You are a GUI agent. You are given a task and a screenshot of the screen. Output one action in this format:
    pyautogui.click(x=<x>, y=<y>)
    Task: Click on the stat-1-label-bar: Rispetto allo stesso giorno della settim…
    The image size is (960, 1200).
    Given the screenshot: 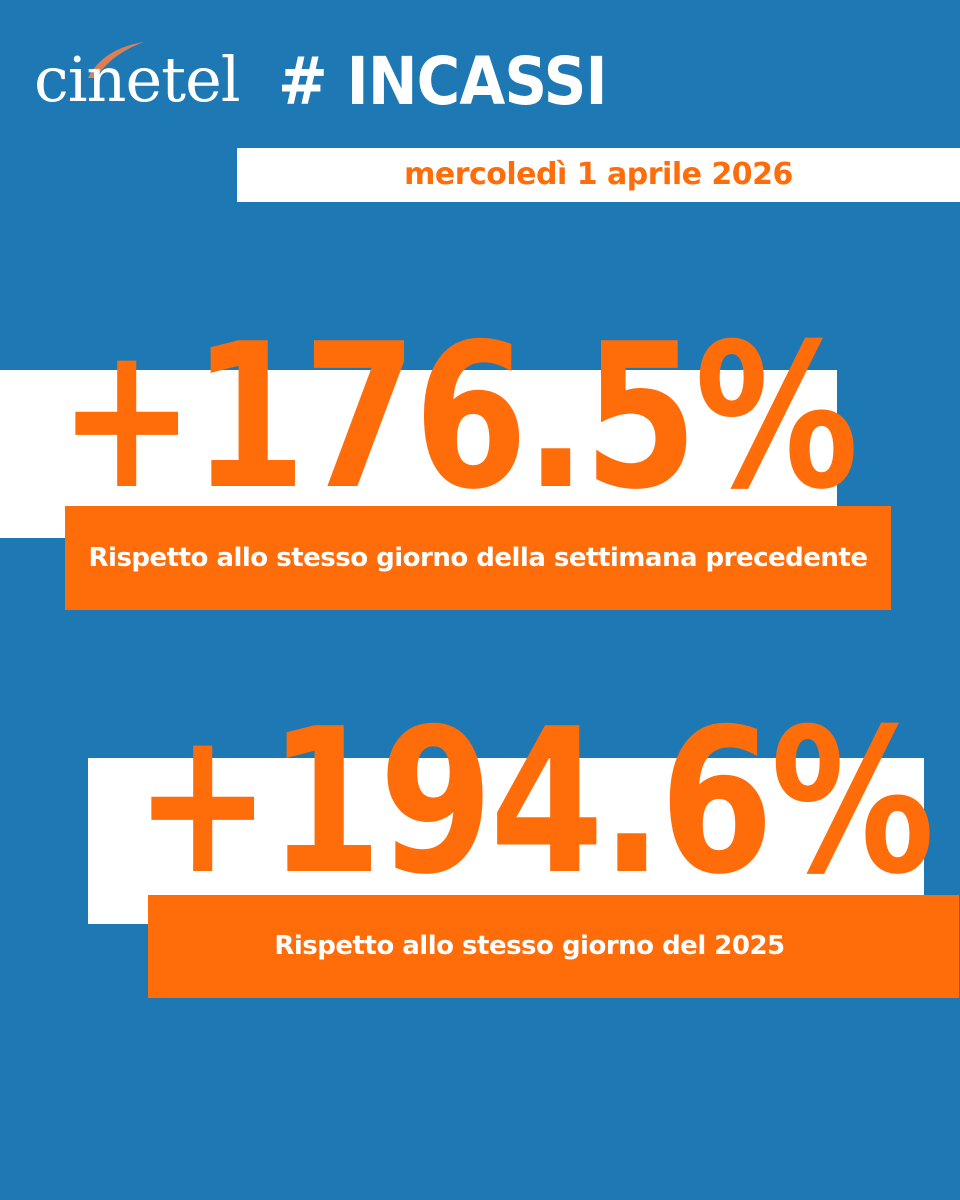 What is the action you would take?
    pyautogui.click(x=478, y=558)
    